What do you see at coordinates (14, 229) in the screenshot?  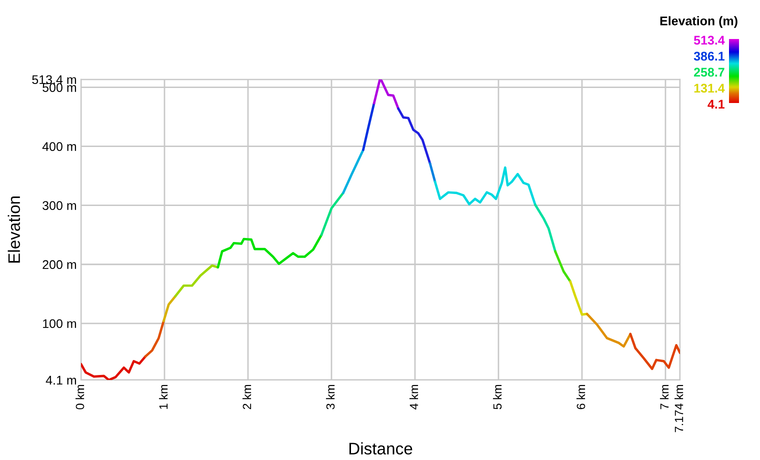 I see `y-axis-title: Elevation` at bounding box center [14, 229].